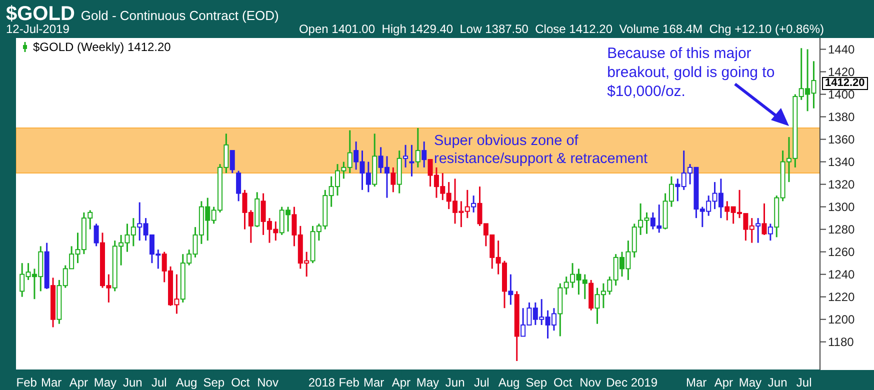 The image size is (874, 390). Describe the element at coordinates (842, 72) in the screenshot. I see `y-tick-label: 1420` at that location.